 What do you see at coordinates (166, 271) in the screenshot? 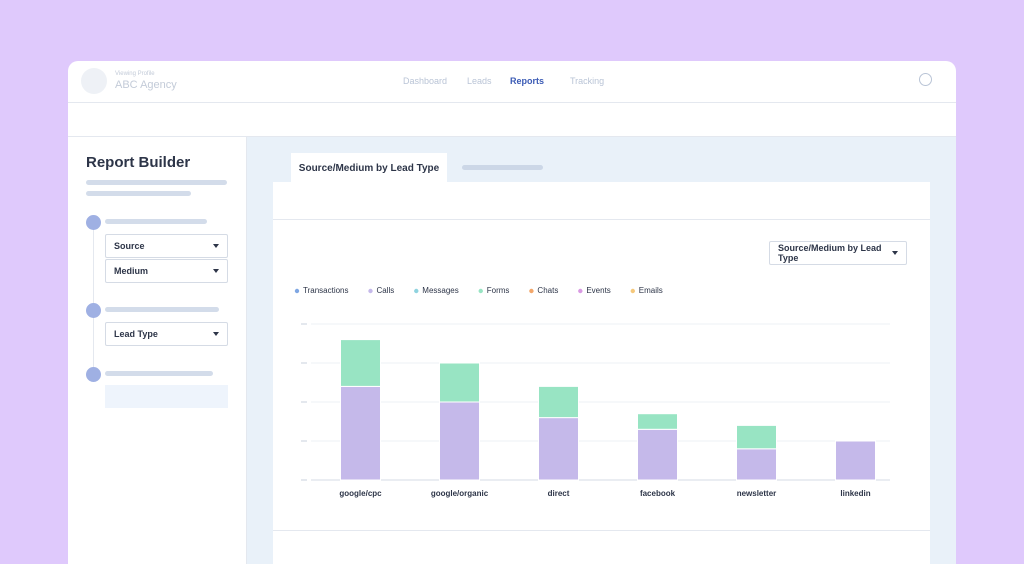
I see `dropdown: Medium` at bounding box center [166, 271].